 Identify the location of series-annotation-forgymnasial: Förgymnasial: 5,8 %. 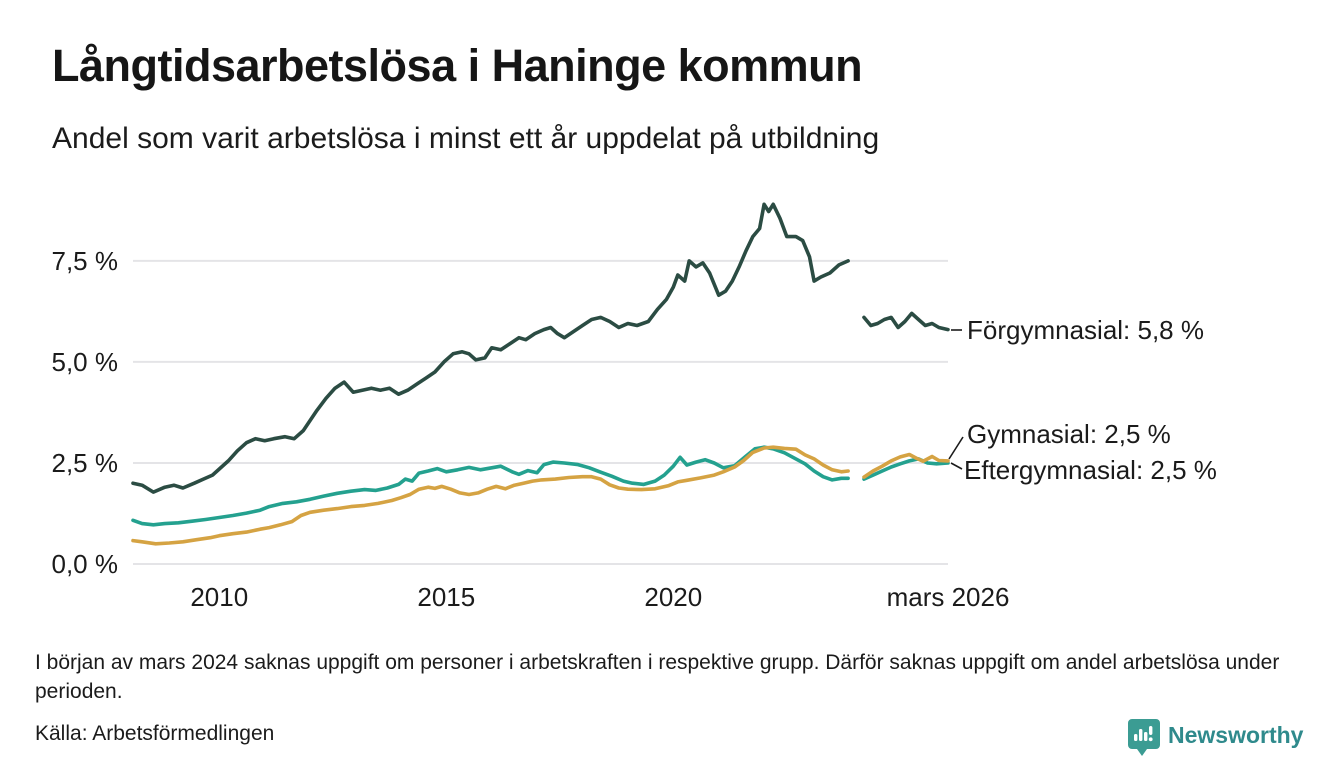
(1085, 330).